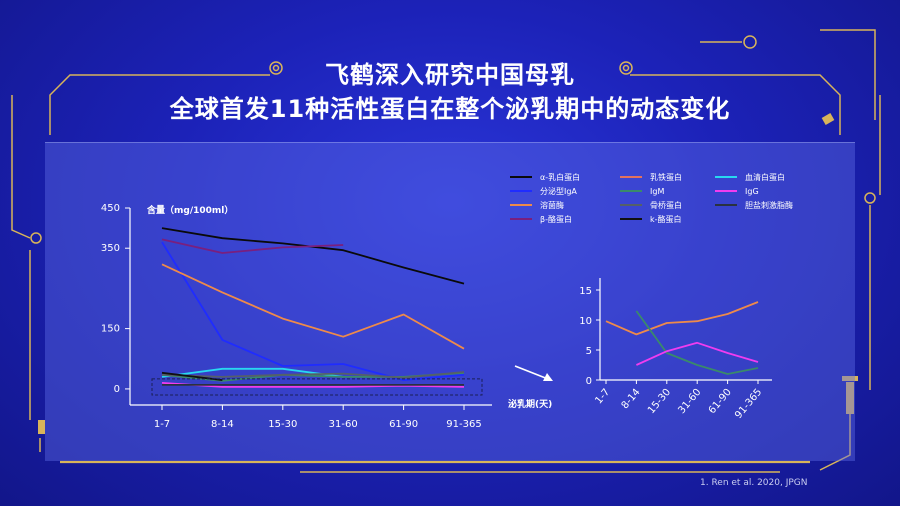  What do you see at coordinates (530, 404) in the screenshot?
I see `x-axis-label: 泌乳期(天)` at bounding box center [530, 404].